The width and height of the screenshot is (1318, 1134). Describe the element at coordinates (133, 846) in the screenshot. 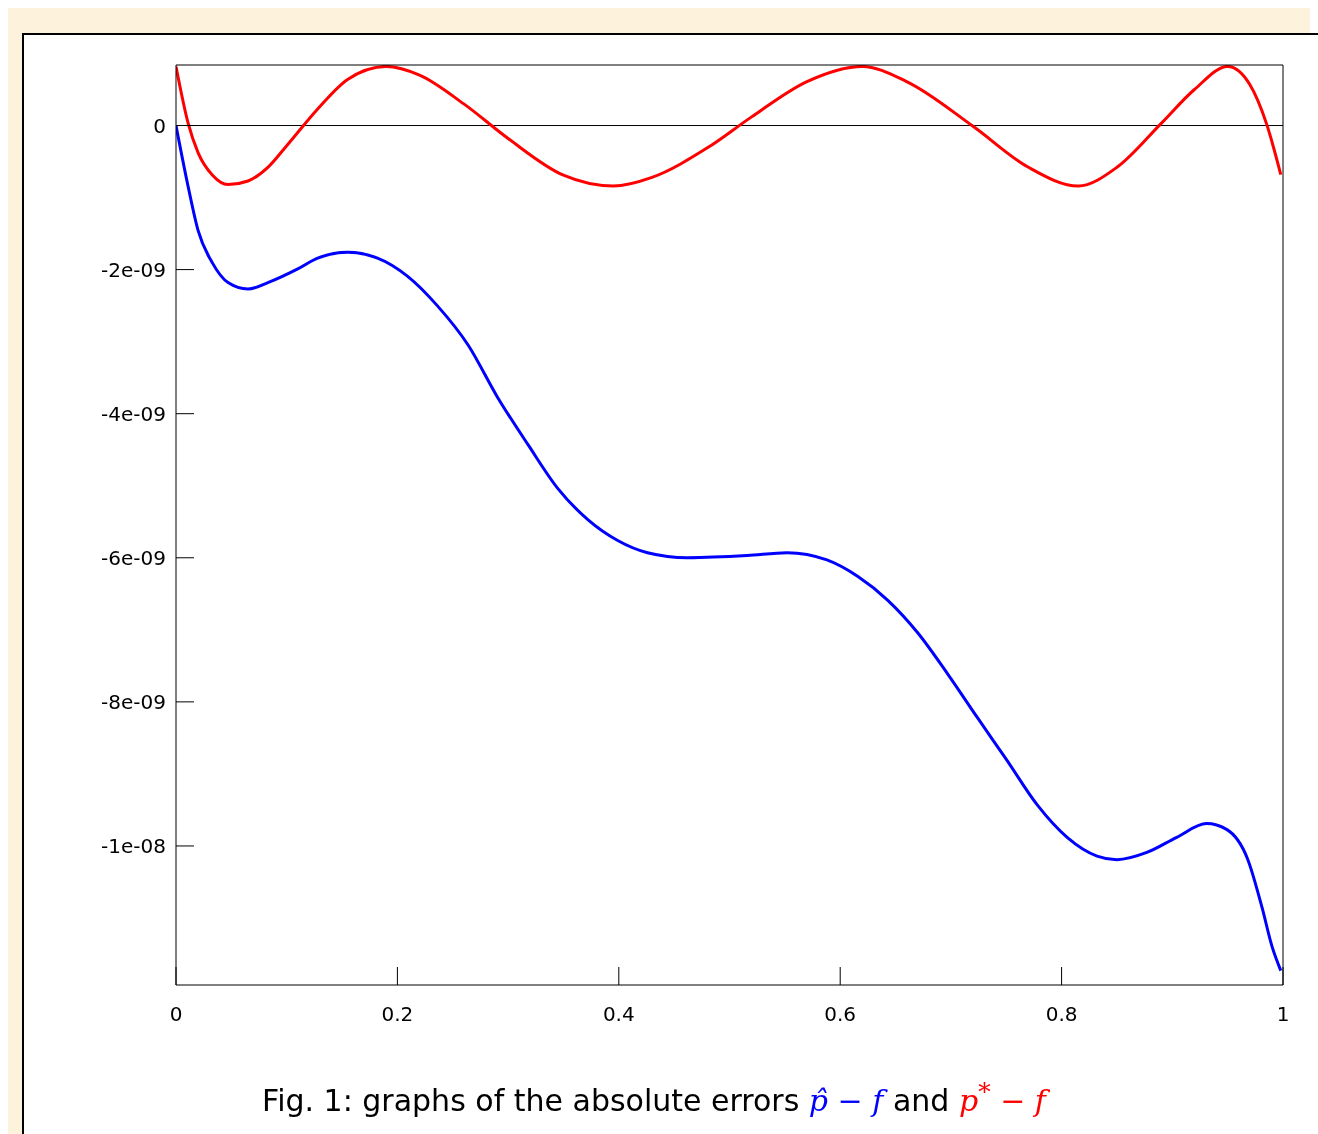

I see `y-tick-label: -1e-08` at that location.